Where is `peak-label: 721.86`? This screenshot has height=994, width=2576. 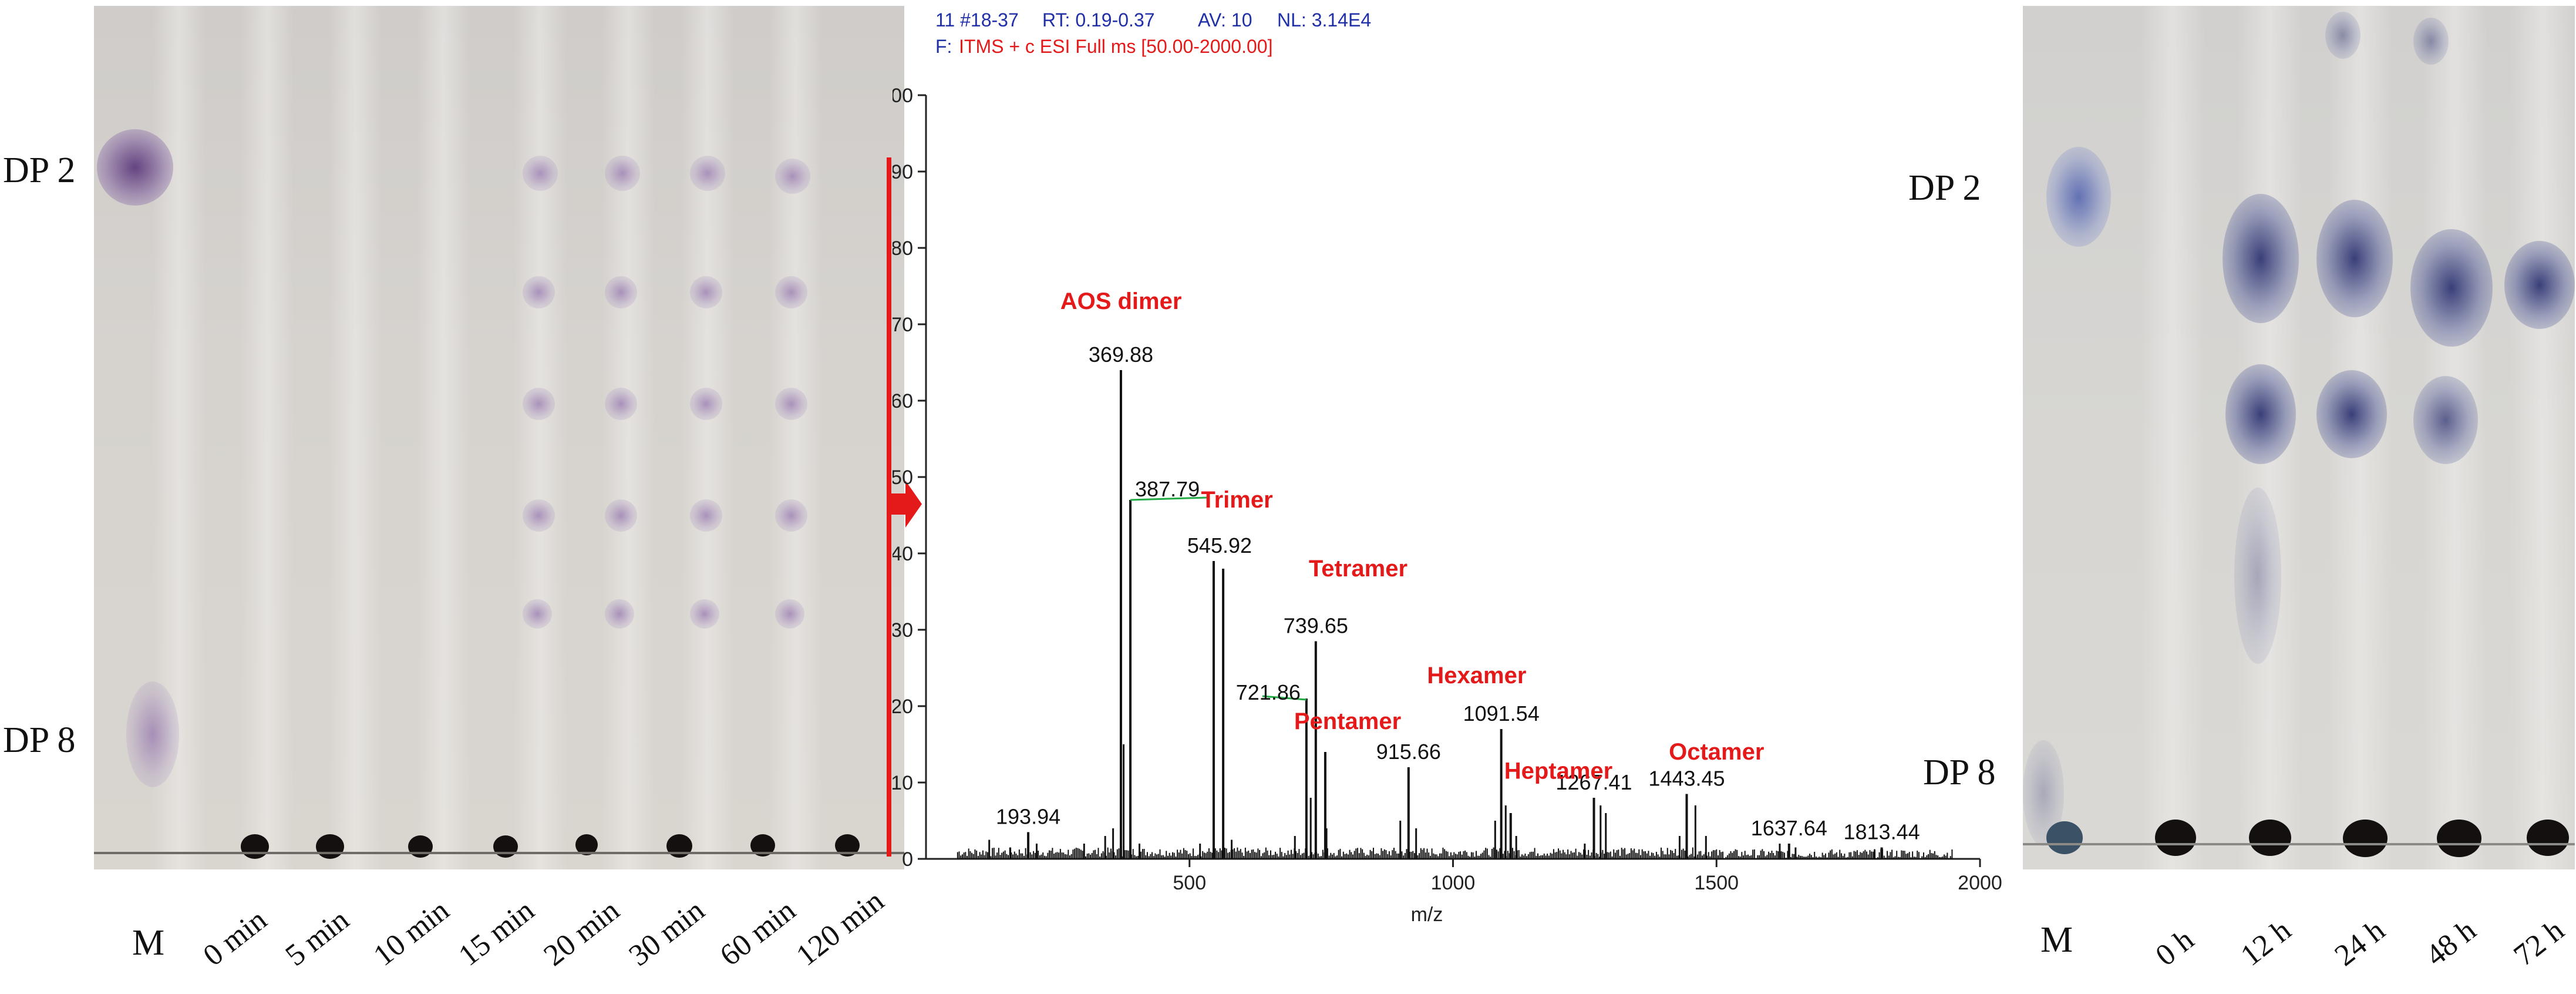 peak-label: 721.86 is located at coordinates (1268, 692).